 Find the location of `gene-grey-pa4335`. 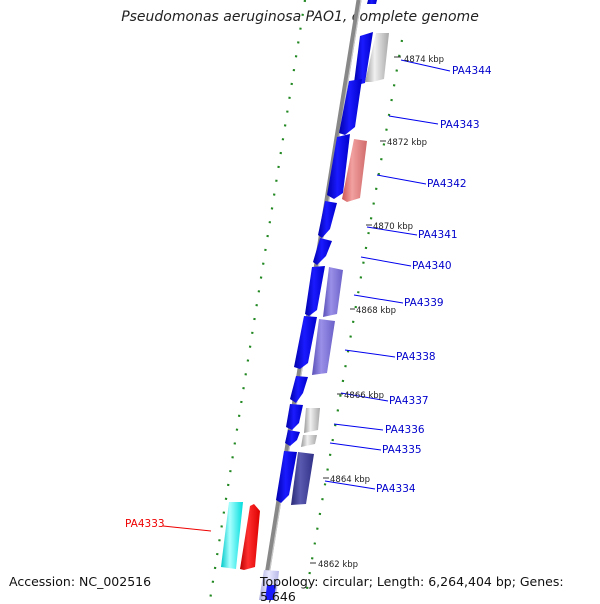

gene-grey-pa4335 is located at coordinates (309, 441).